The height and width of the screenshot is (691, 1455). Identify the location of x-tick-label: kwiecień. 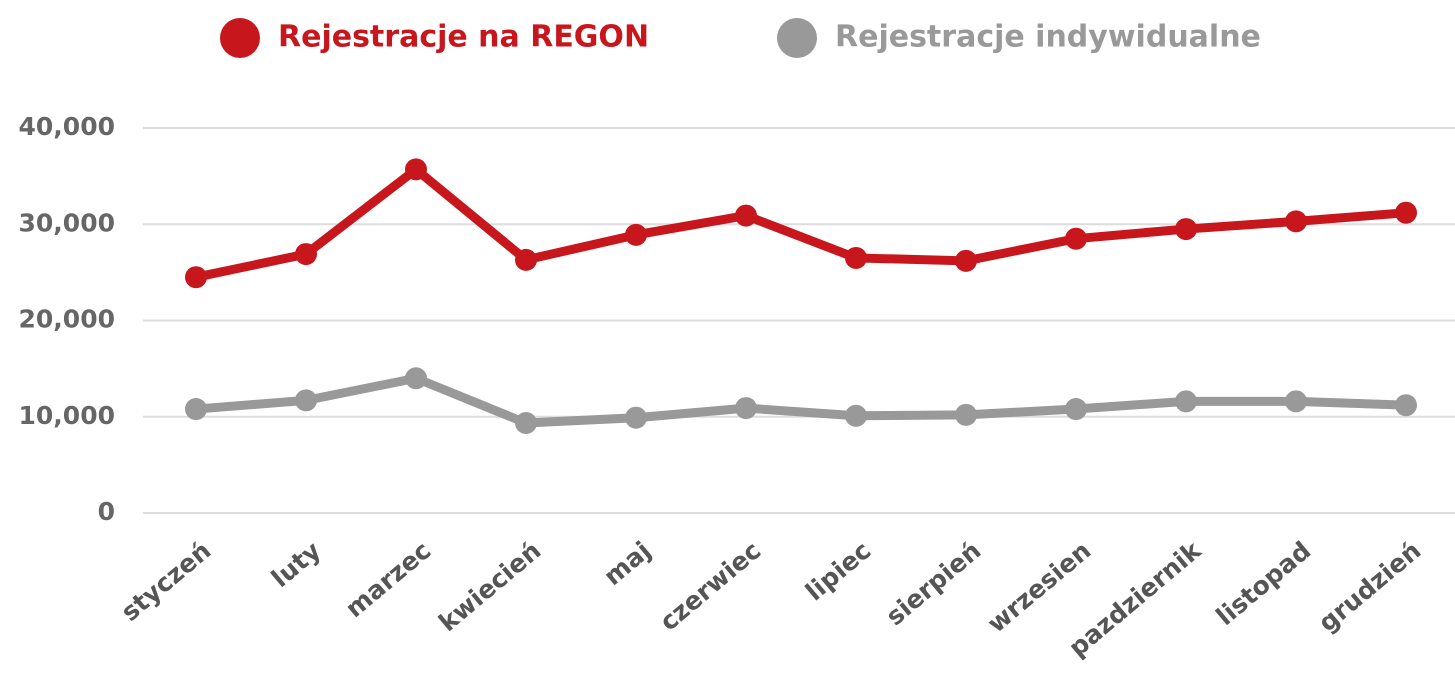
(489, 587).